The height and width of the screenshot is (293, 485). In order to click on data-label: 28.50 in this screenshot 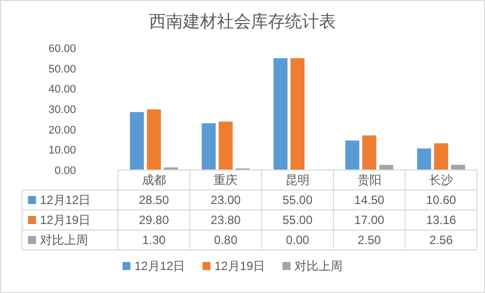, I will do `click(154, 200)`.